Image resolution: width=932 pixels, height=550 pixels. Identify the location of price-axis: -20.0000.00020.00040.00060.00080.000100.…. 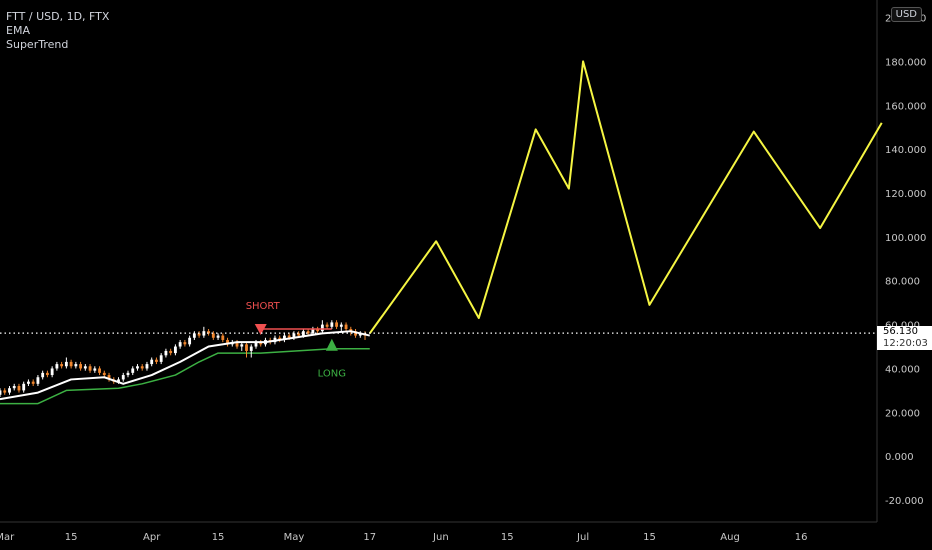
(901, 261).